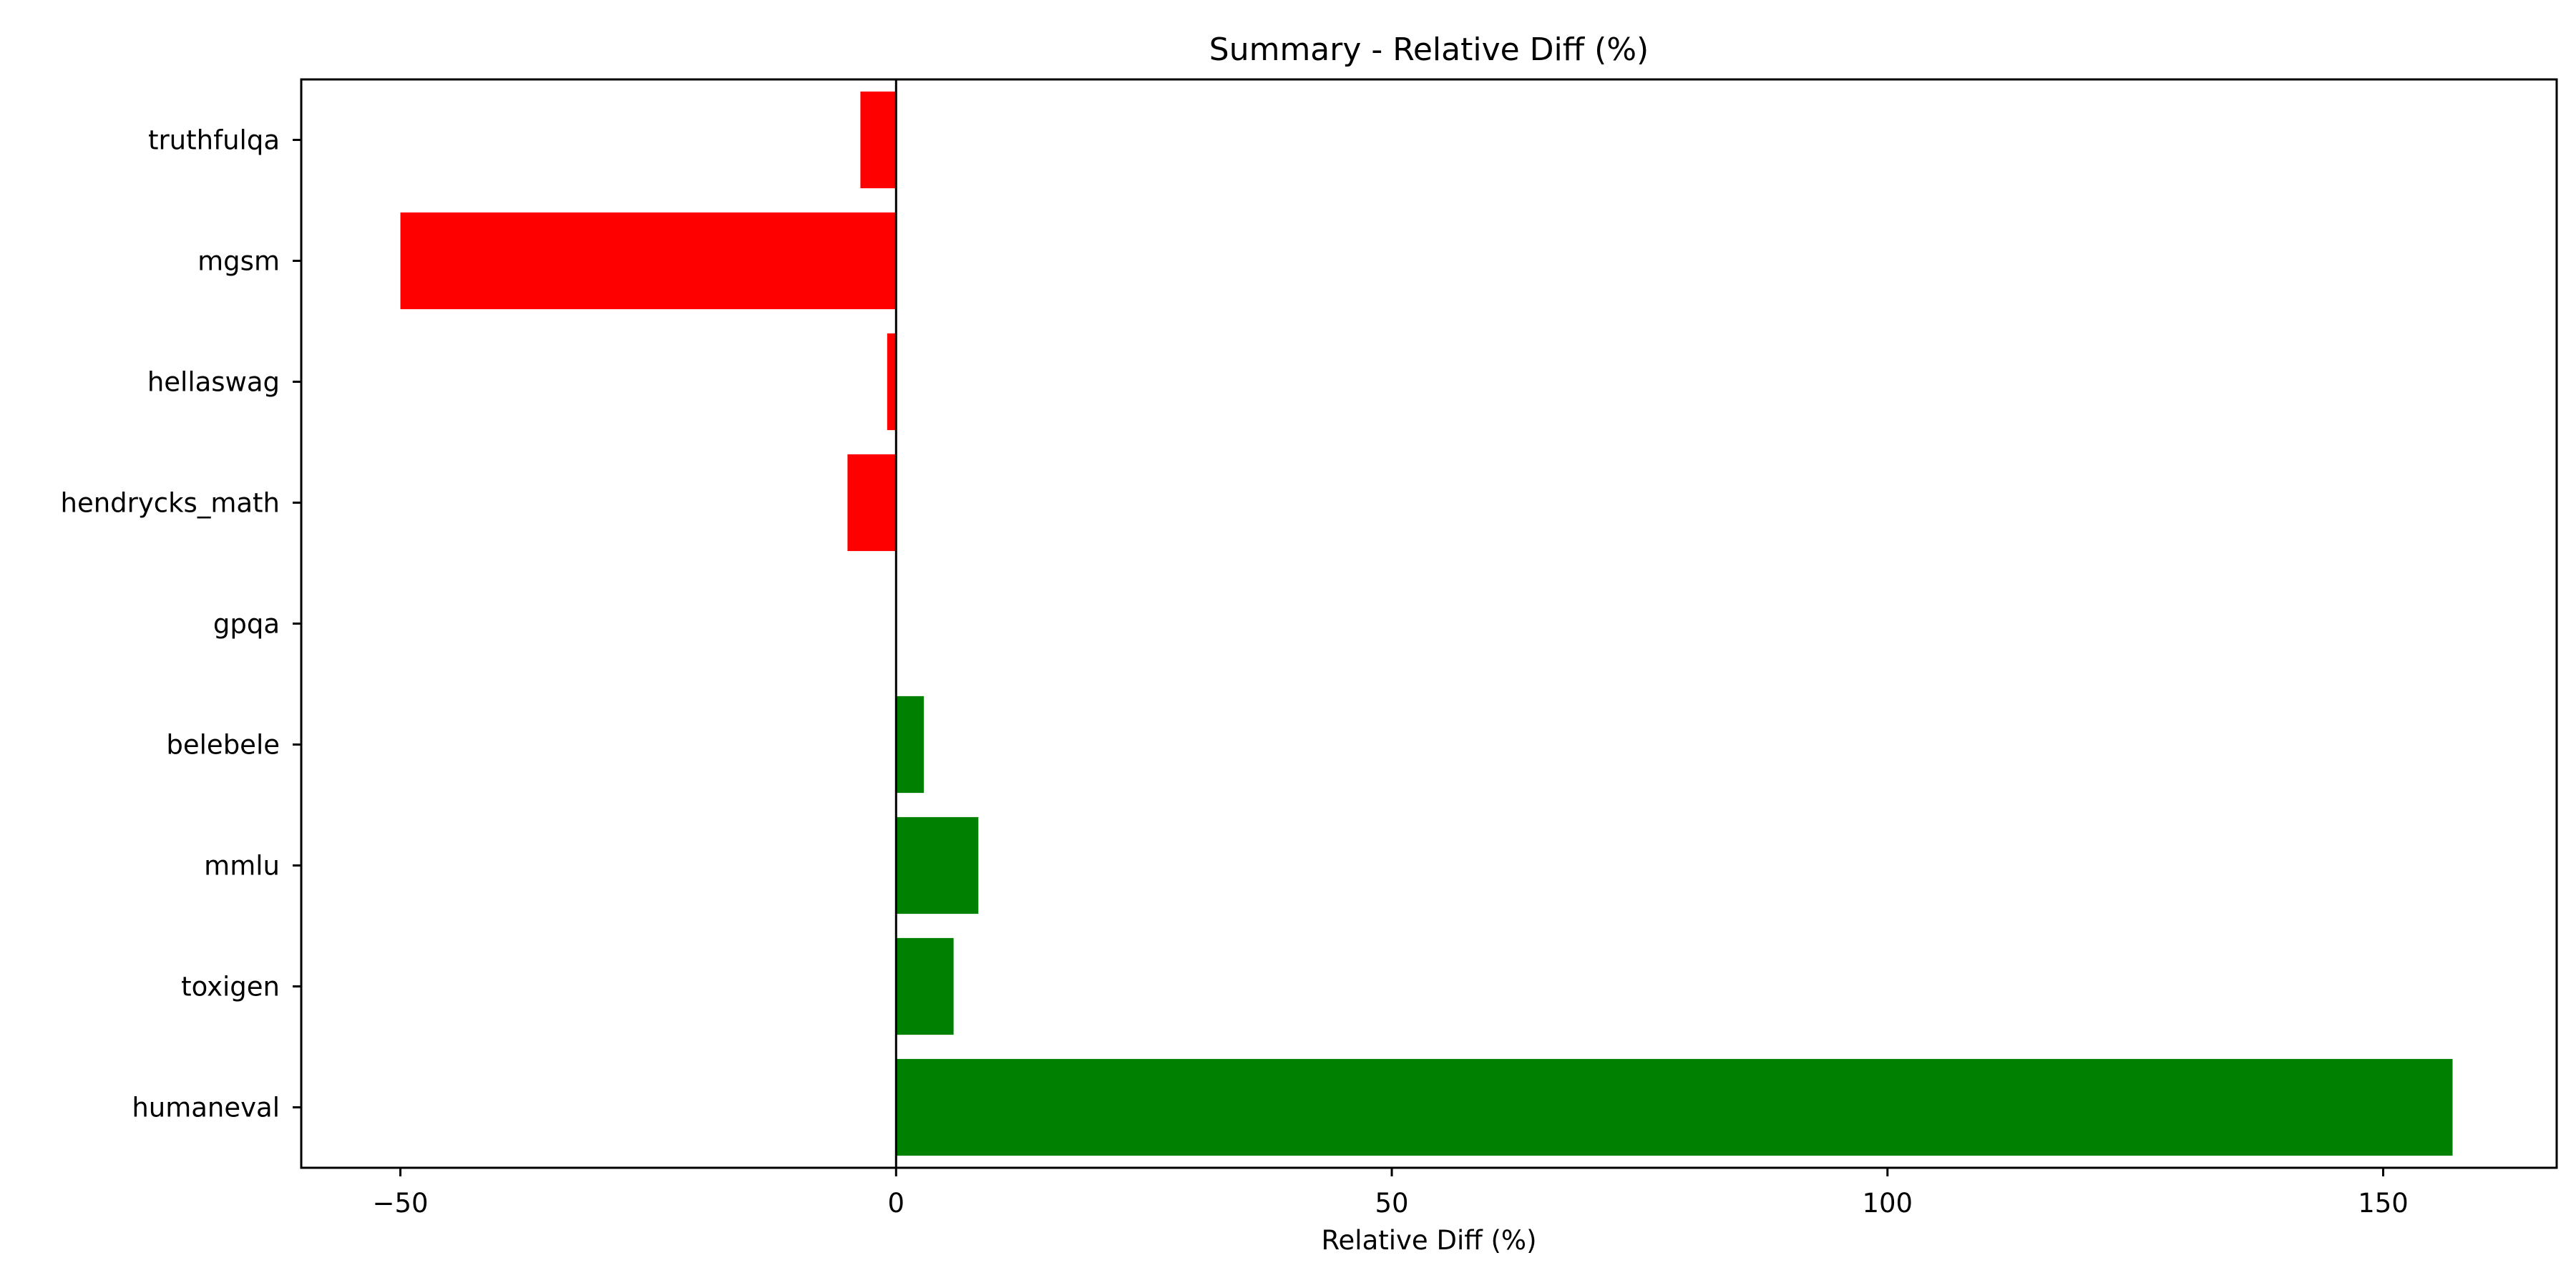  Describe the element at coordinates (892, 382) in the screenshot. I see `bar-hellaswag` at that location.